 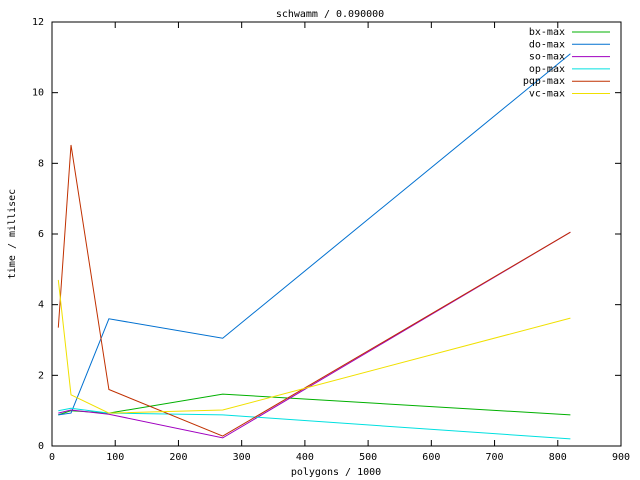 What do you see at coordinates (547, 44) in the screenshot?
I see `legend-label: do-max` at bounding box center [547, 44].